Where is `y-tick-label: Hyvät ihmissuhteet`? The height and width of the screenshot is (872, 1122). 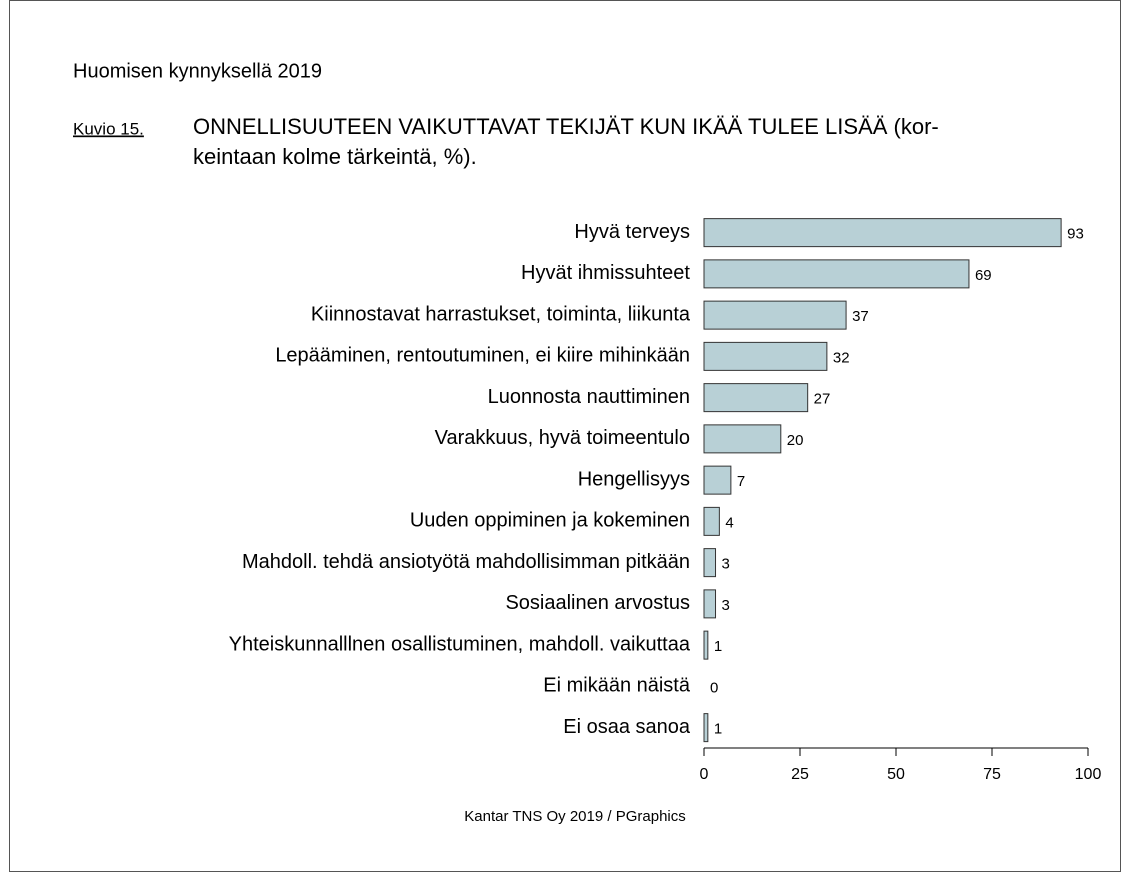
y-tick-label: Hyvät ihmissuhteet is located at coordinates (605, 273).